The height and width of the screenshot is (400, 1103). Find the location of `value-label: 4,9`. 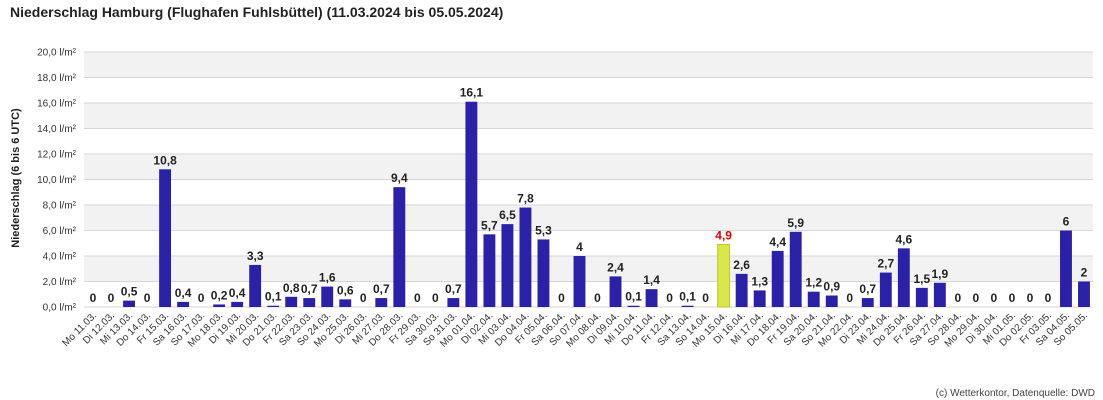

value-label: 4,9 is located at coordinates (723, 236).